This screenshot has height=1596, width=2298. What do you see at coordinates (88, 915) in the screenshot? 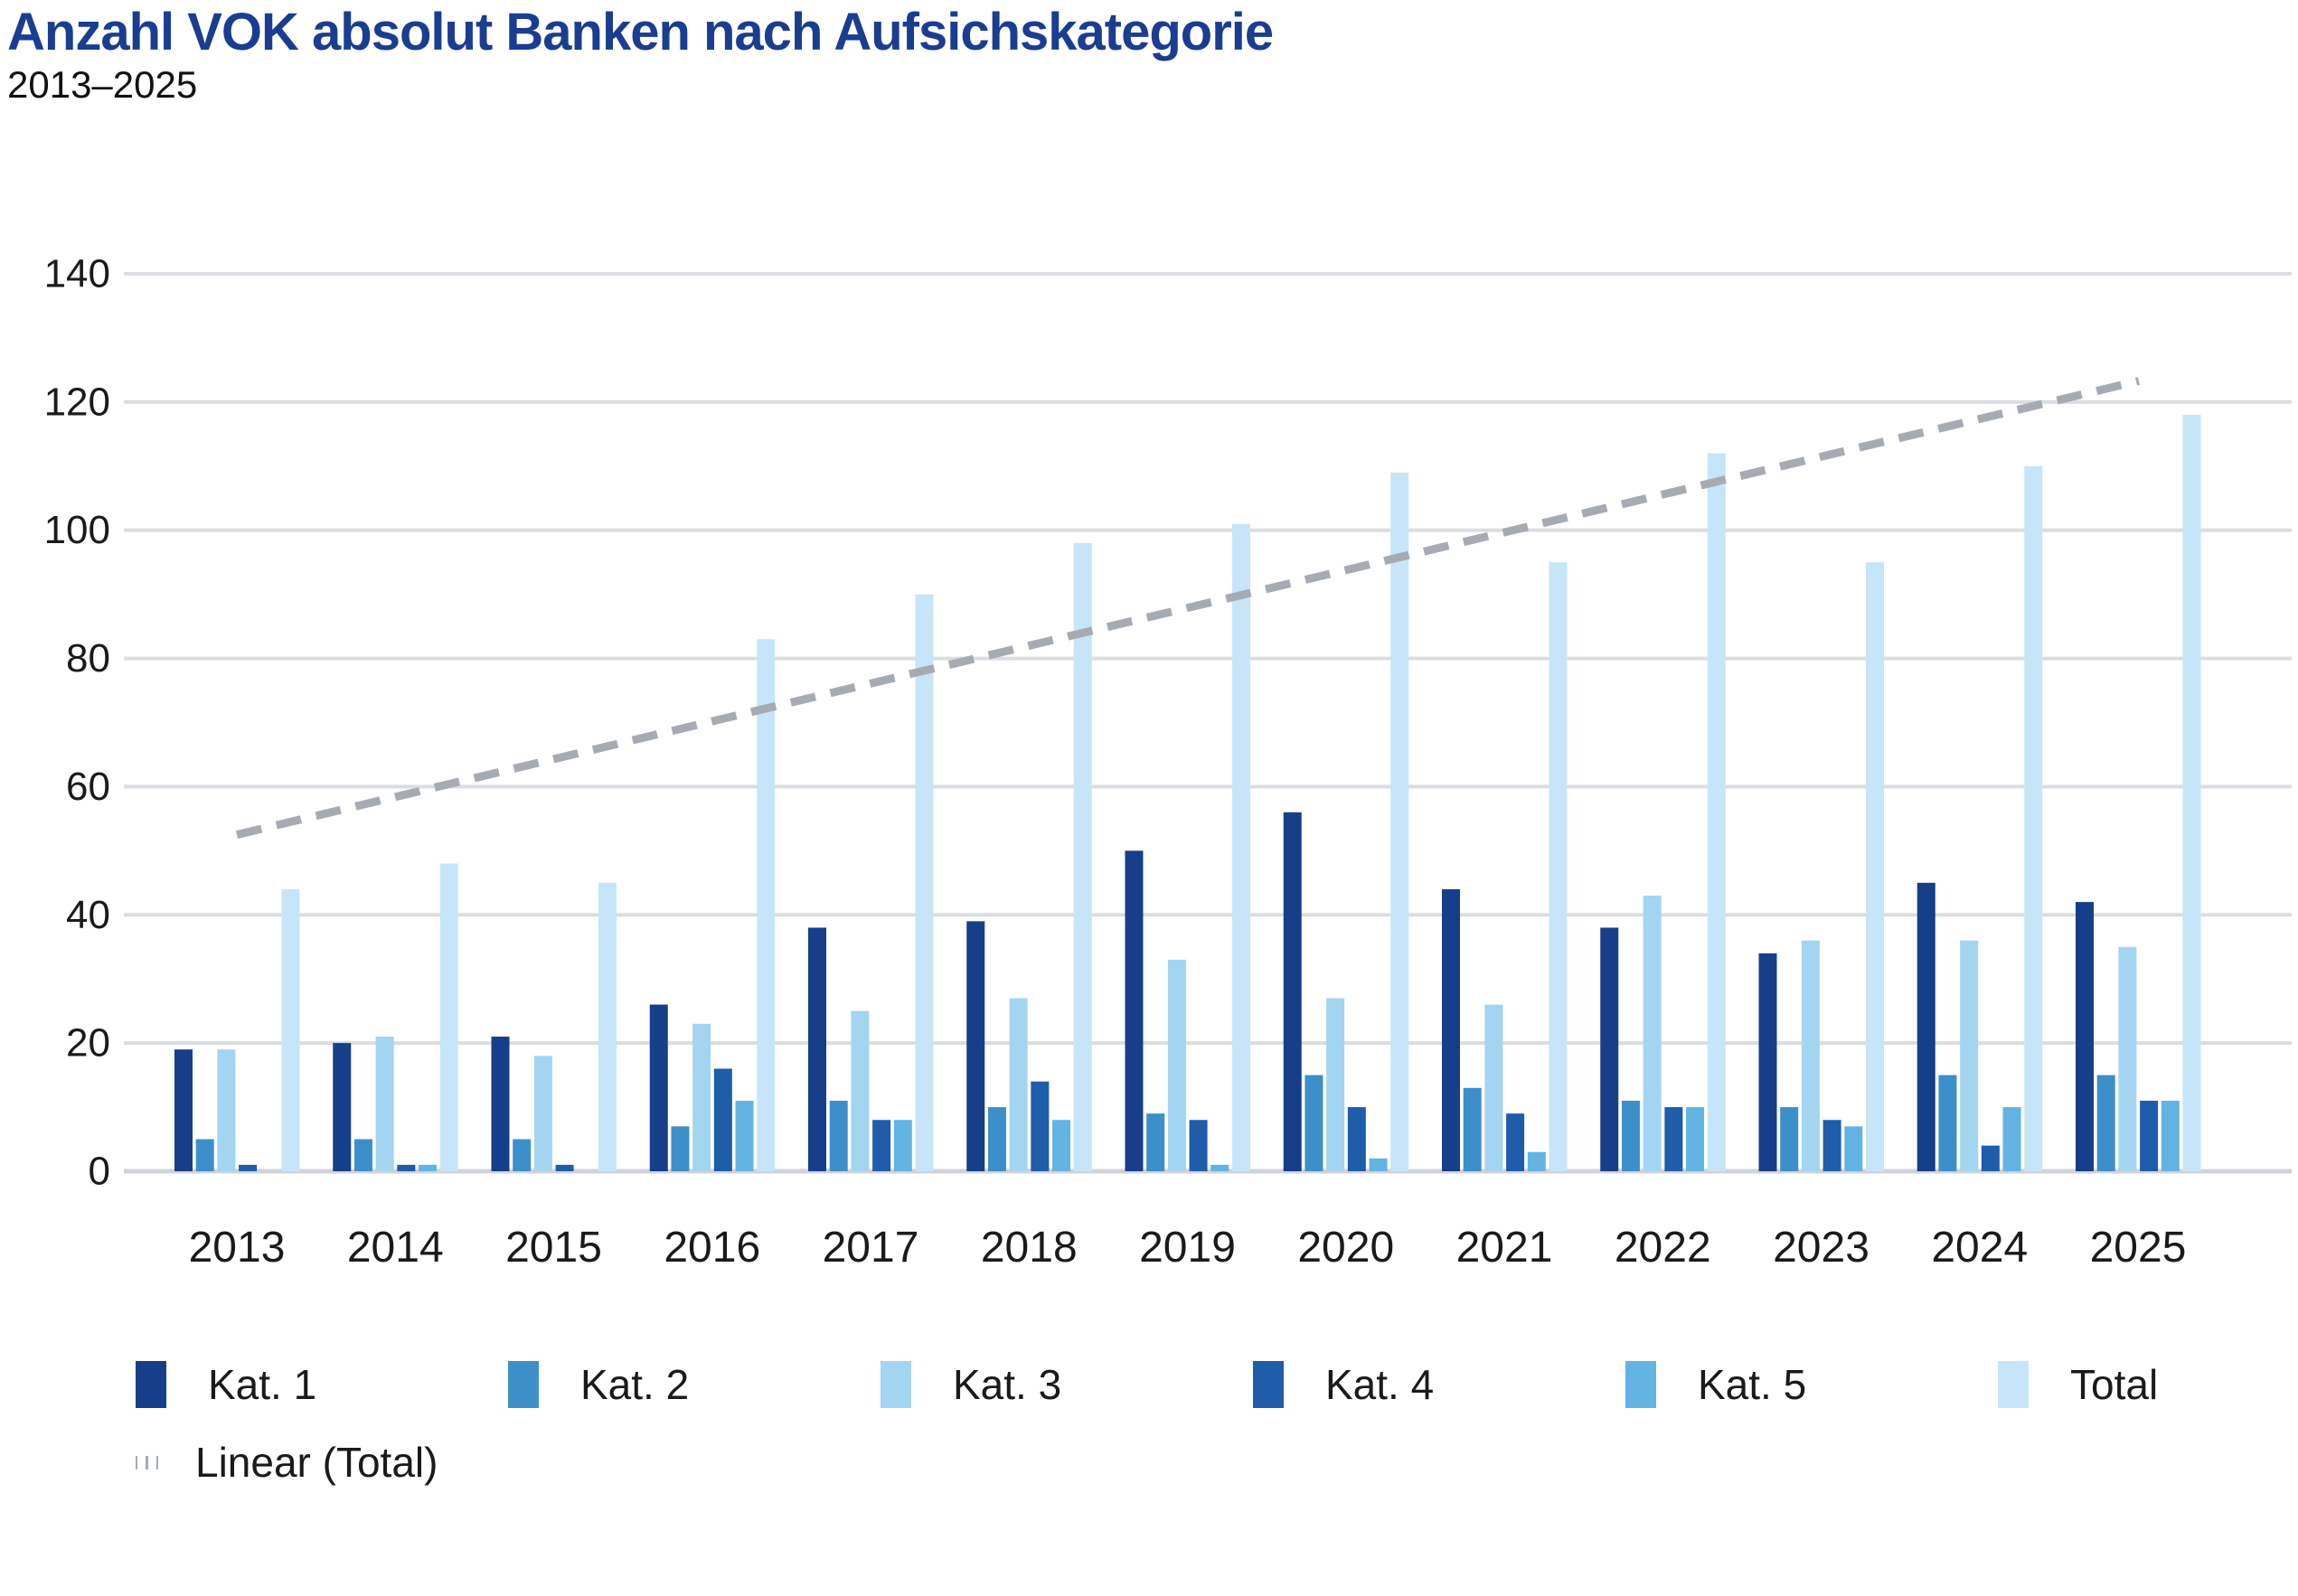
I see `y-tick-label-40: 40` at bounding box center [88, 915].